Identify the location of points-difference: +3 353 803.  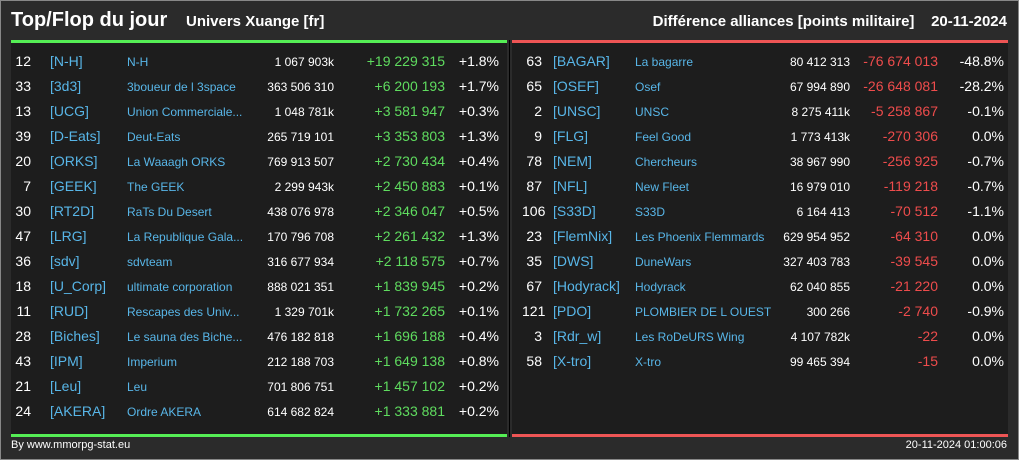
(409, 136).